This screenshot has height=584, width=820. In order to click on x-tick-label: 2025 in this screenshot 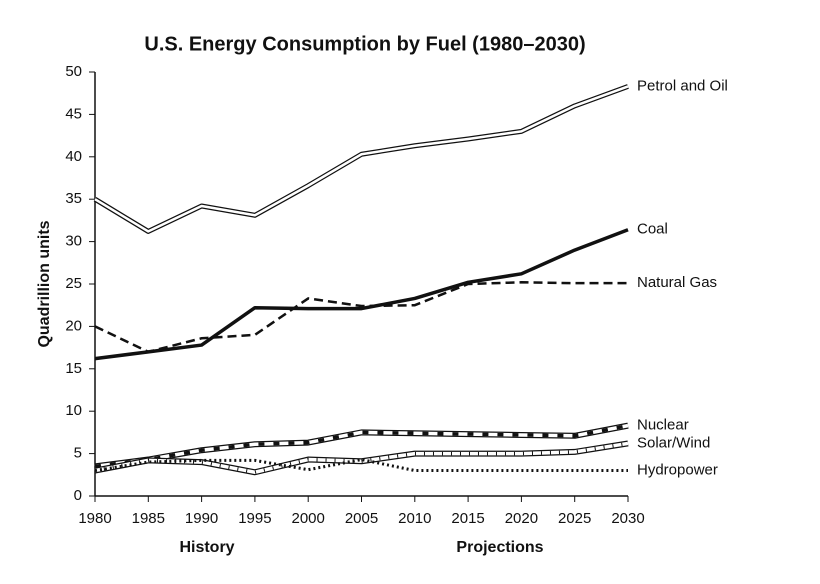, I will do `click(574, 518)`.